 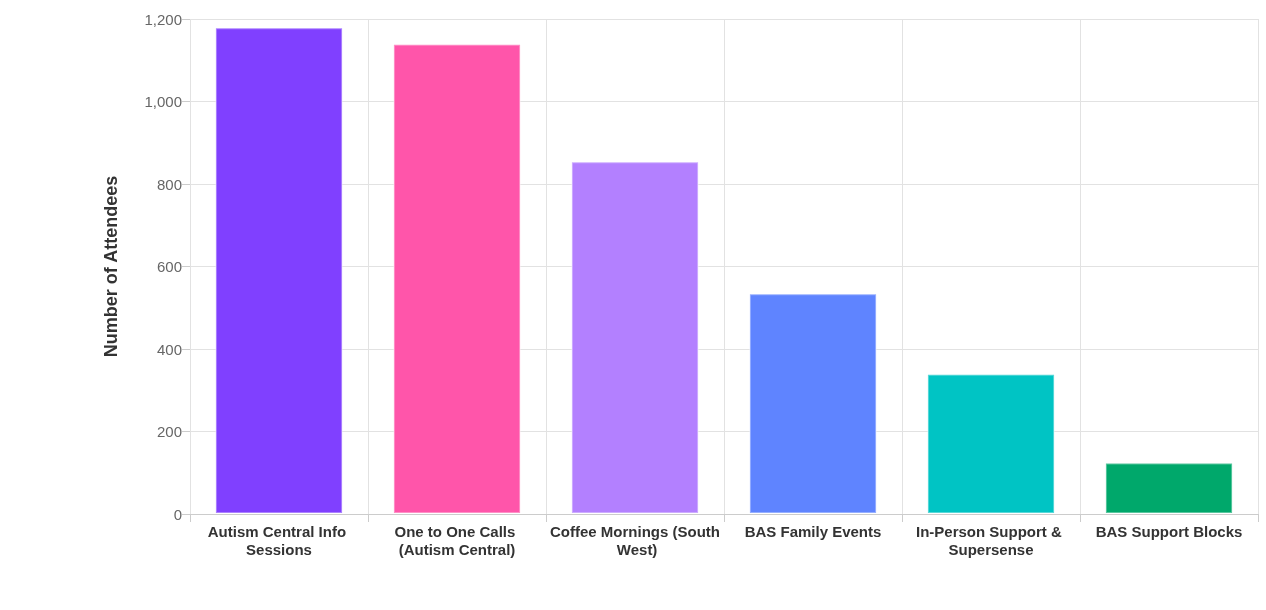 What do you see at coordinates (169, 349) in the screenshot?
I see `y-tick-label: 400` at bounding box center [169, 349].